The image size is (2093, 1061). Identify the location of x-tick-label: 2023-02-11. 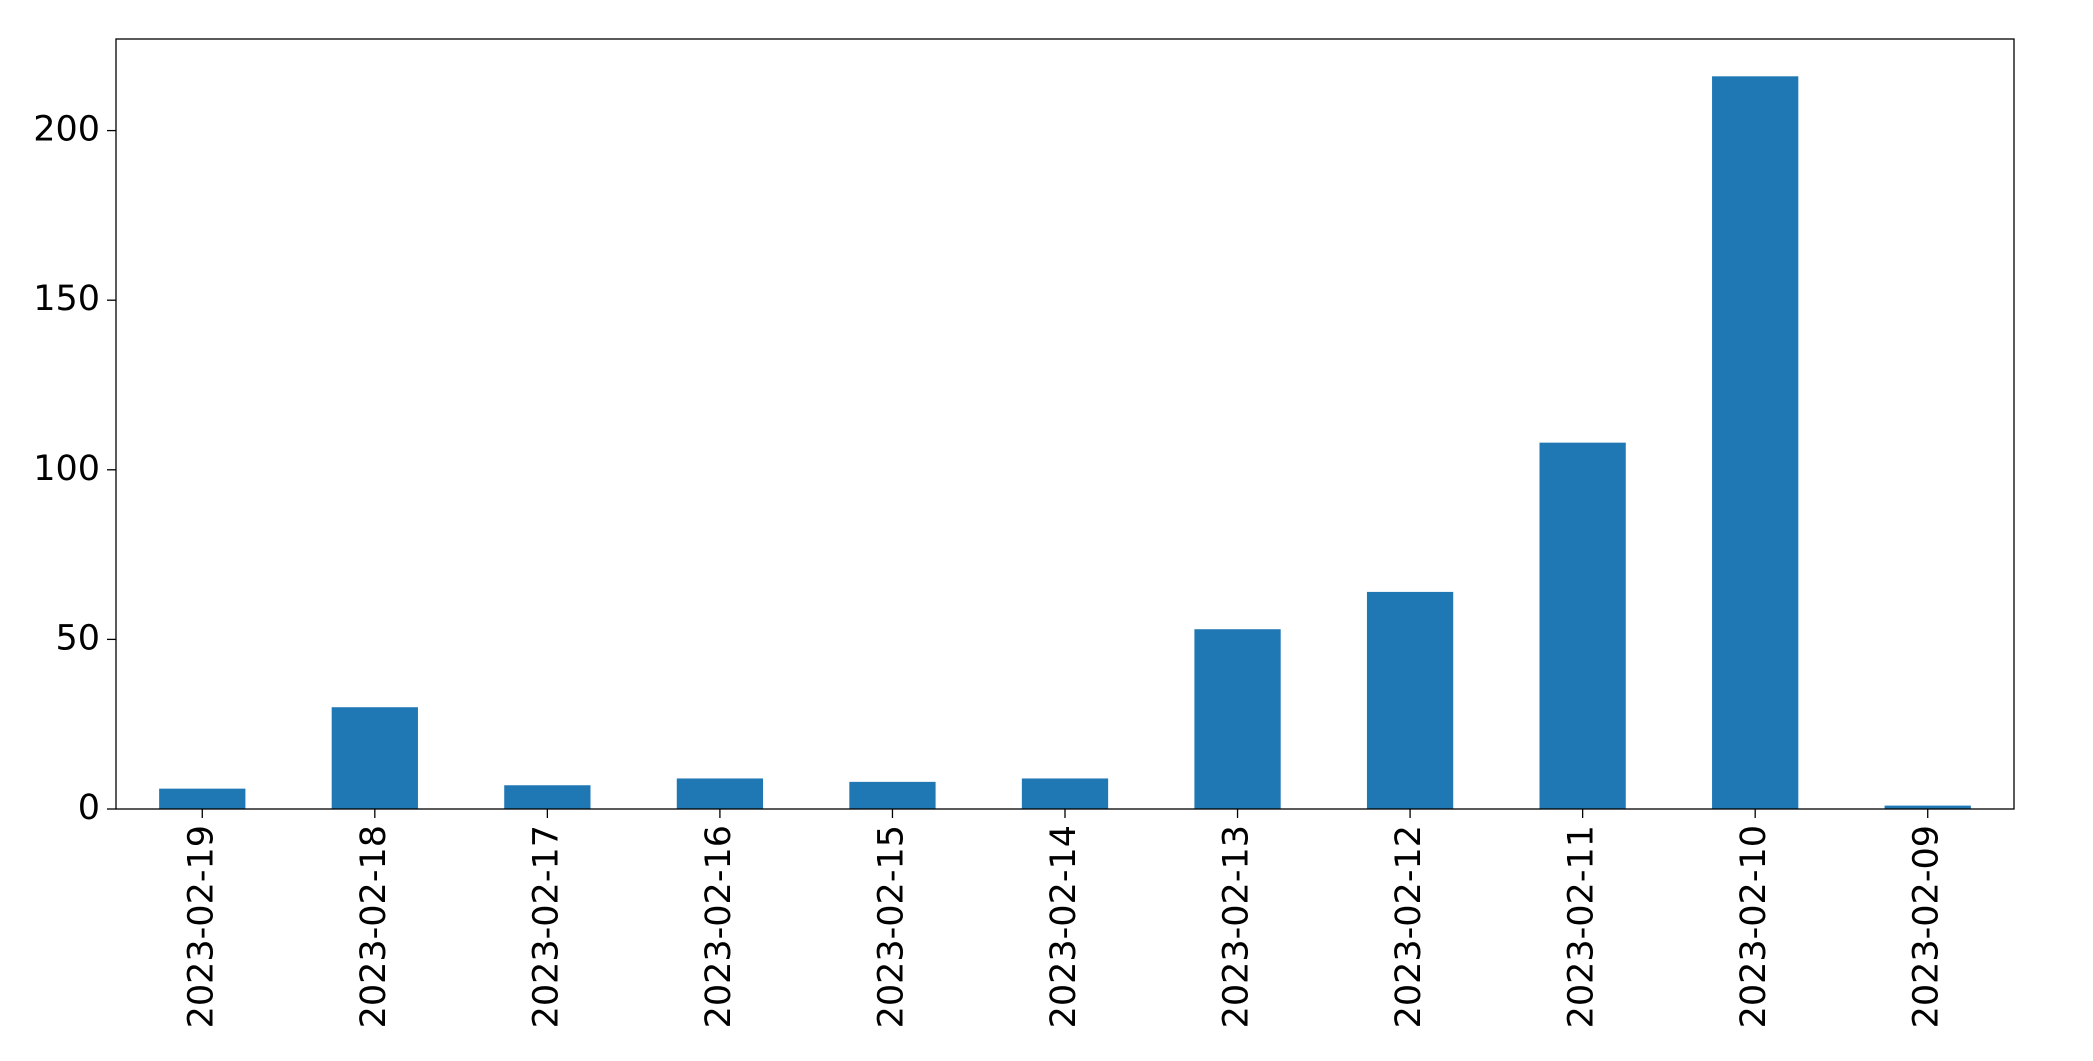
(1582, 926).